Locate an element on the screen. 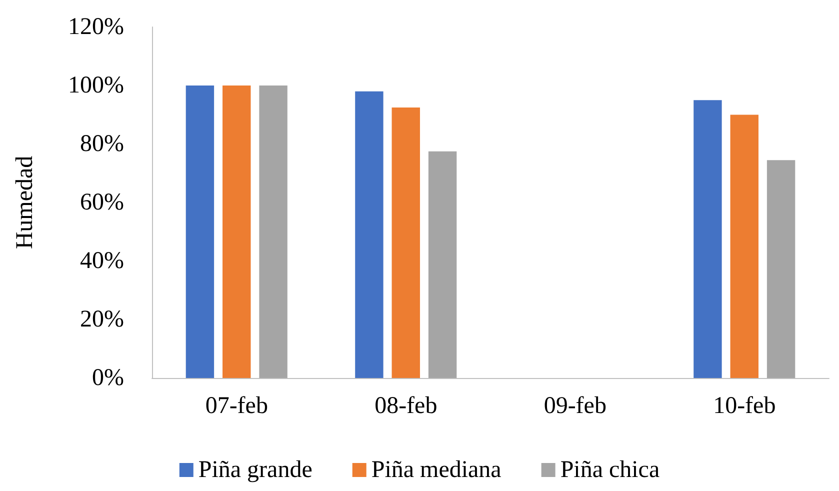 The height and width of the screenshot is (491, 839). x-tick-label: 07-feb is located at coordinates (236, 406).